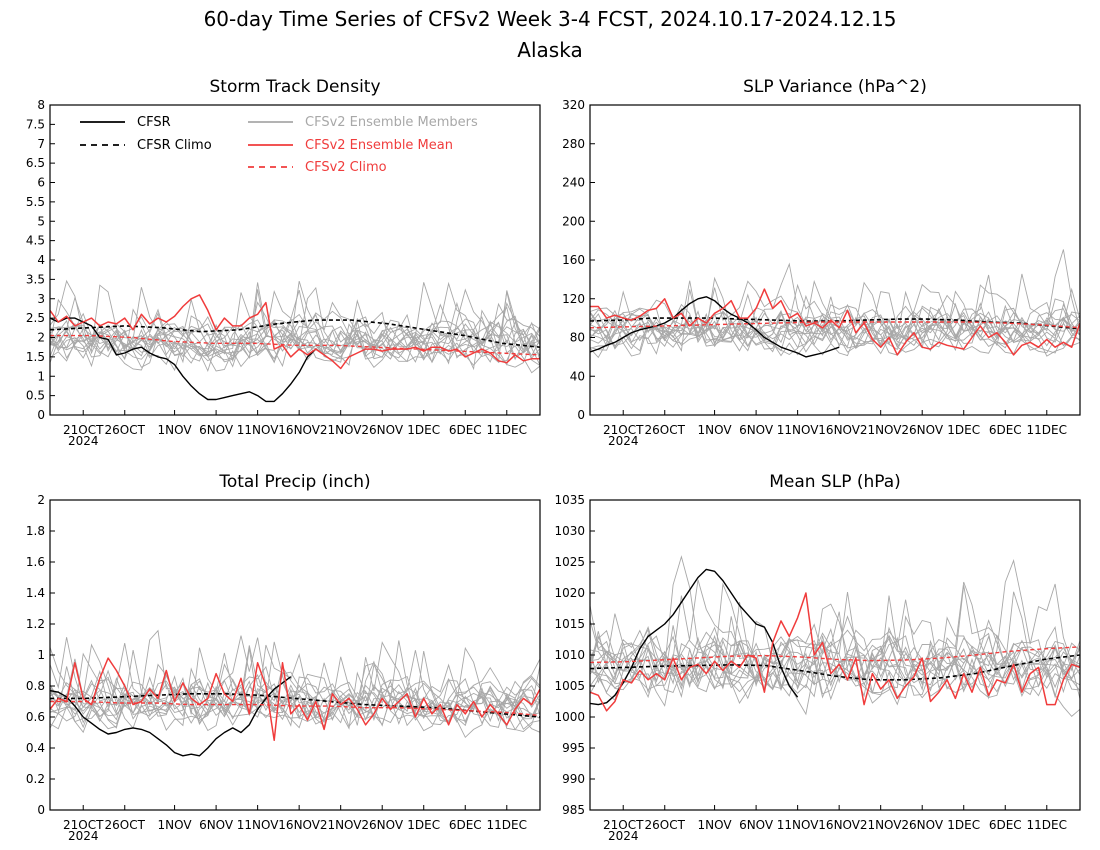  Describe the element at coordinates (569, 717) in the screenshot. I see `y-tick-label: 1000` at that location.